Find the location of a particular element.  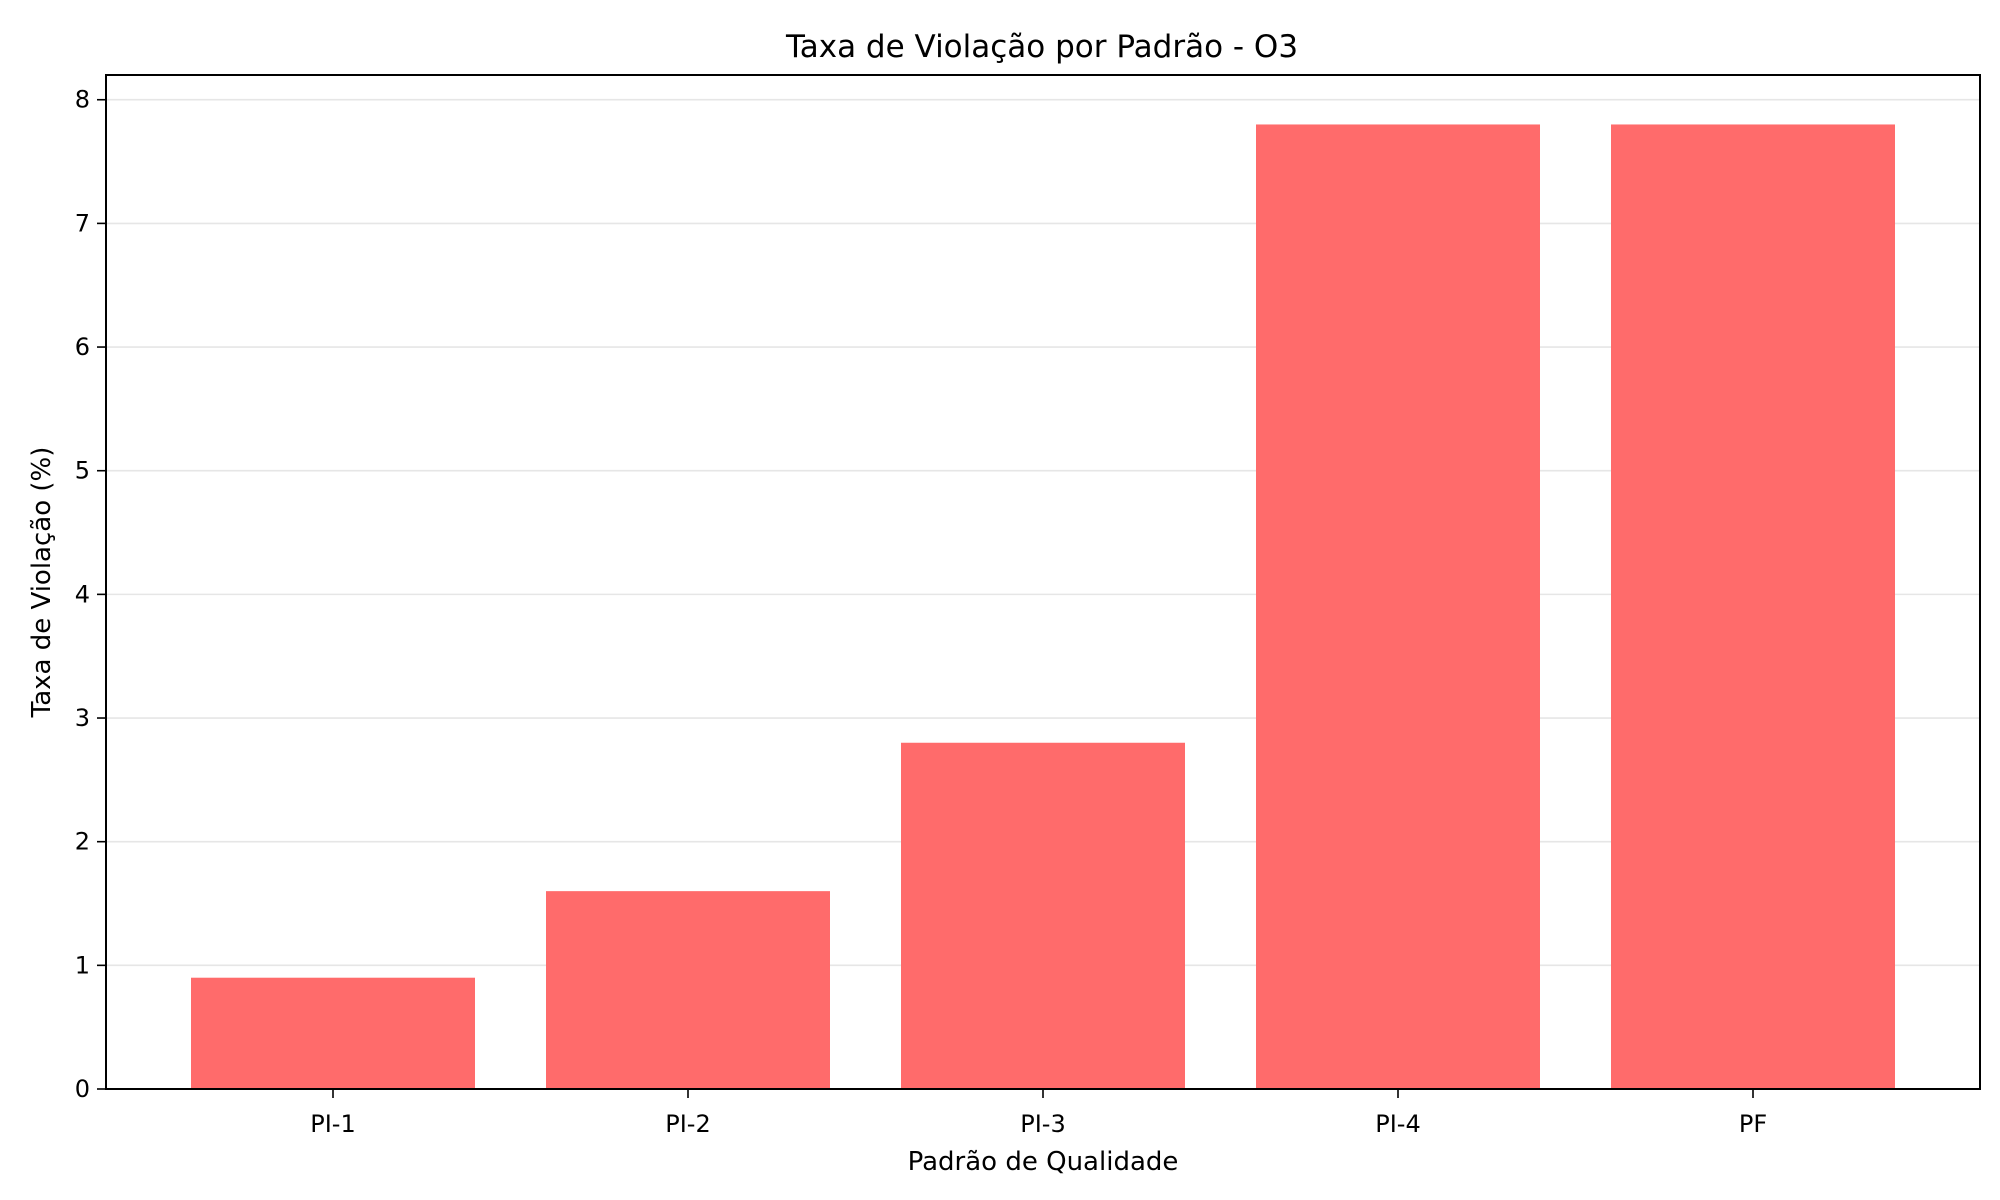

x-tick-label: PI-3 is located at coordinates (1042, 1124).